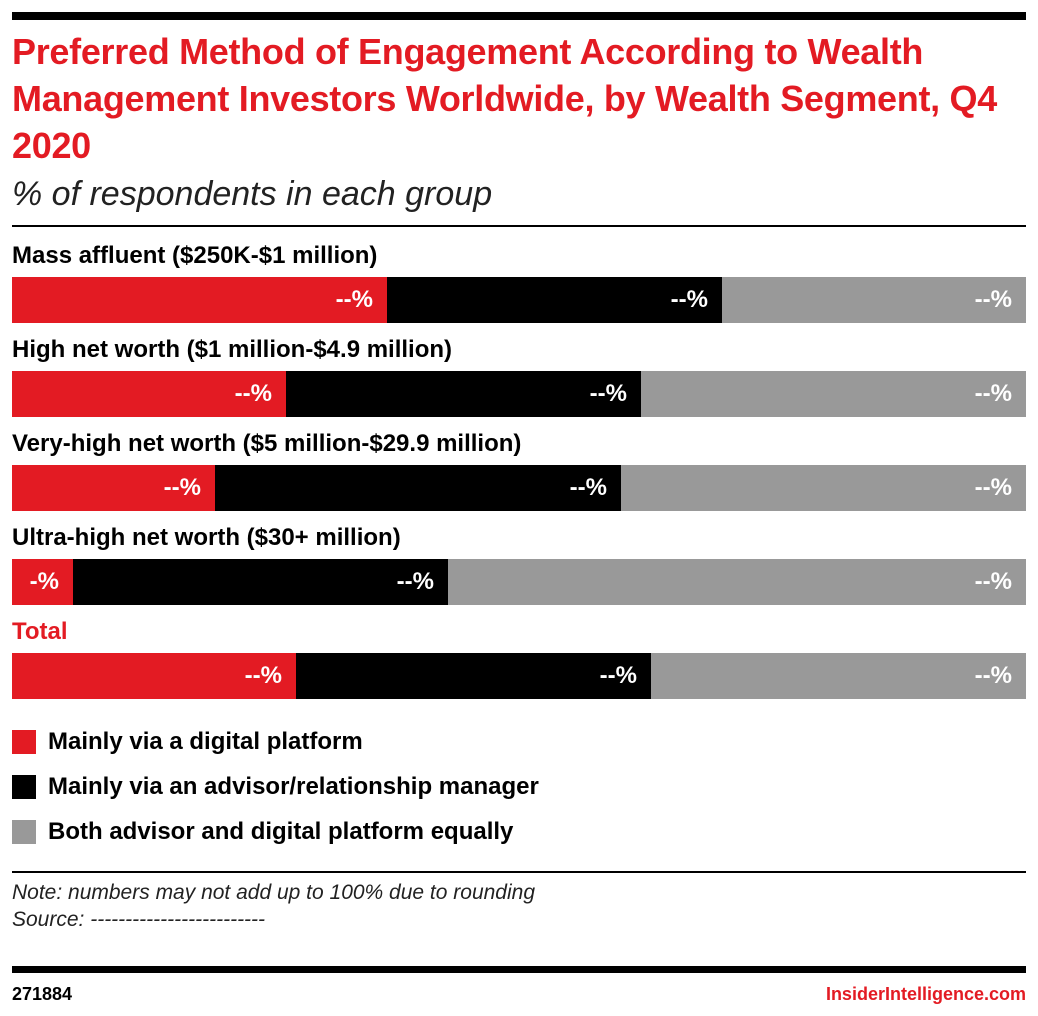 The width and height of the screenshot is (1038, 1016). I want to click on bar-segment-digital: -%, so click(42, 582).